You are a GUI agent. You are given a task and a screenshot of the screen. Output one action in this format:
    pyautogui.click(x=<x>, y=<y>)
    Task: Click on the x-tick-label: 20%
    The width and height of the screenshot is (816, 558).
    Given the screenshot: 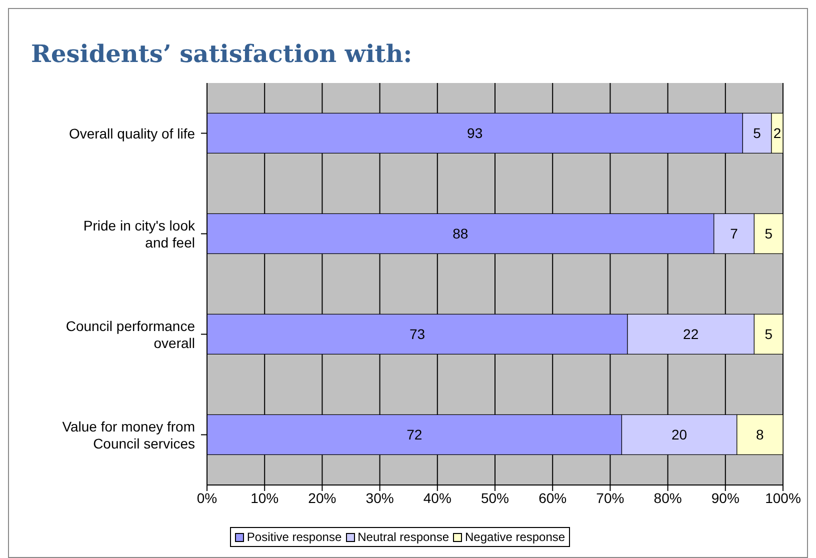 What is the action you would take?
    pyautogui.click(x=322, y=498)
    